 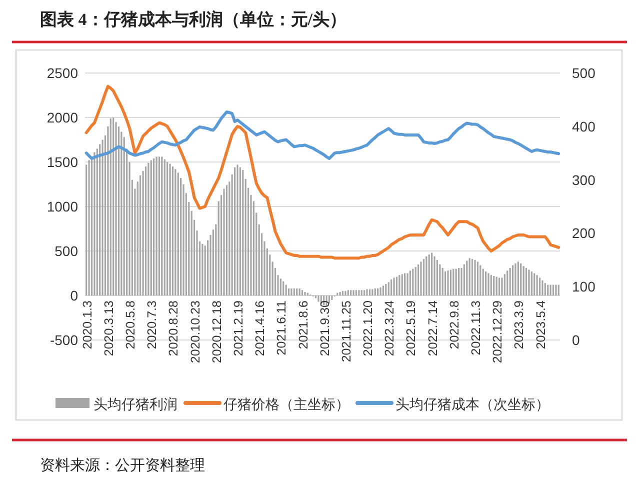 What do you see at coordinates (473, 405) in the screenshot?
I see `legend-label: 头均仔猪成本（次坐标）` at bounding box center [473, 405].